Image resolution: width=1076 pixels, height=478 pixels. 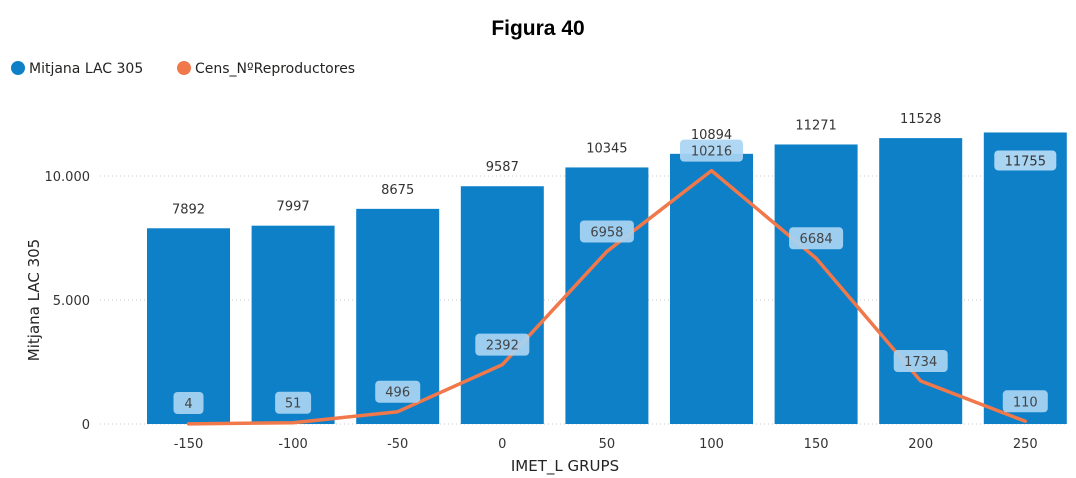 What do you see at coordinates (815, 125) in the screenshot?
I see `bar-label: 11271` at bounding box center [815, 125].